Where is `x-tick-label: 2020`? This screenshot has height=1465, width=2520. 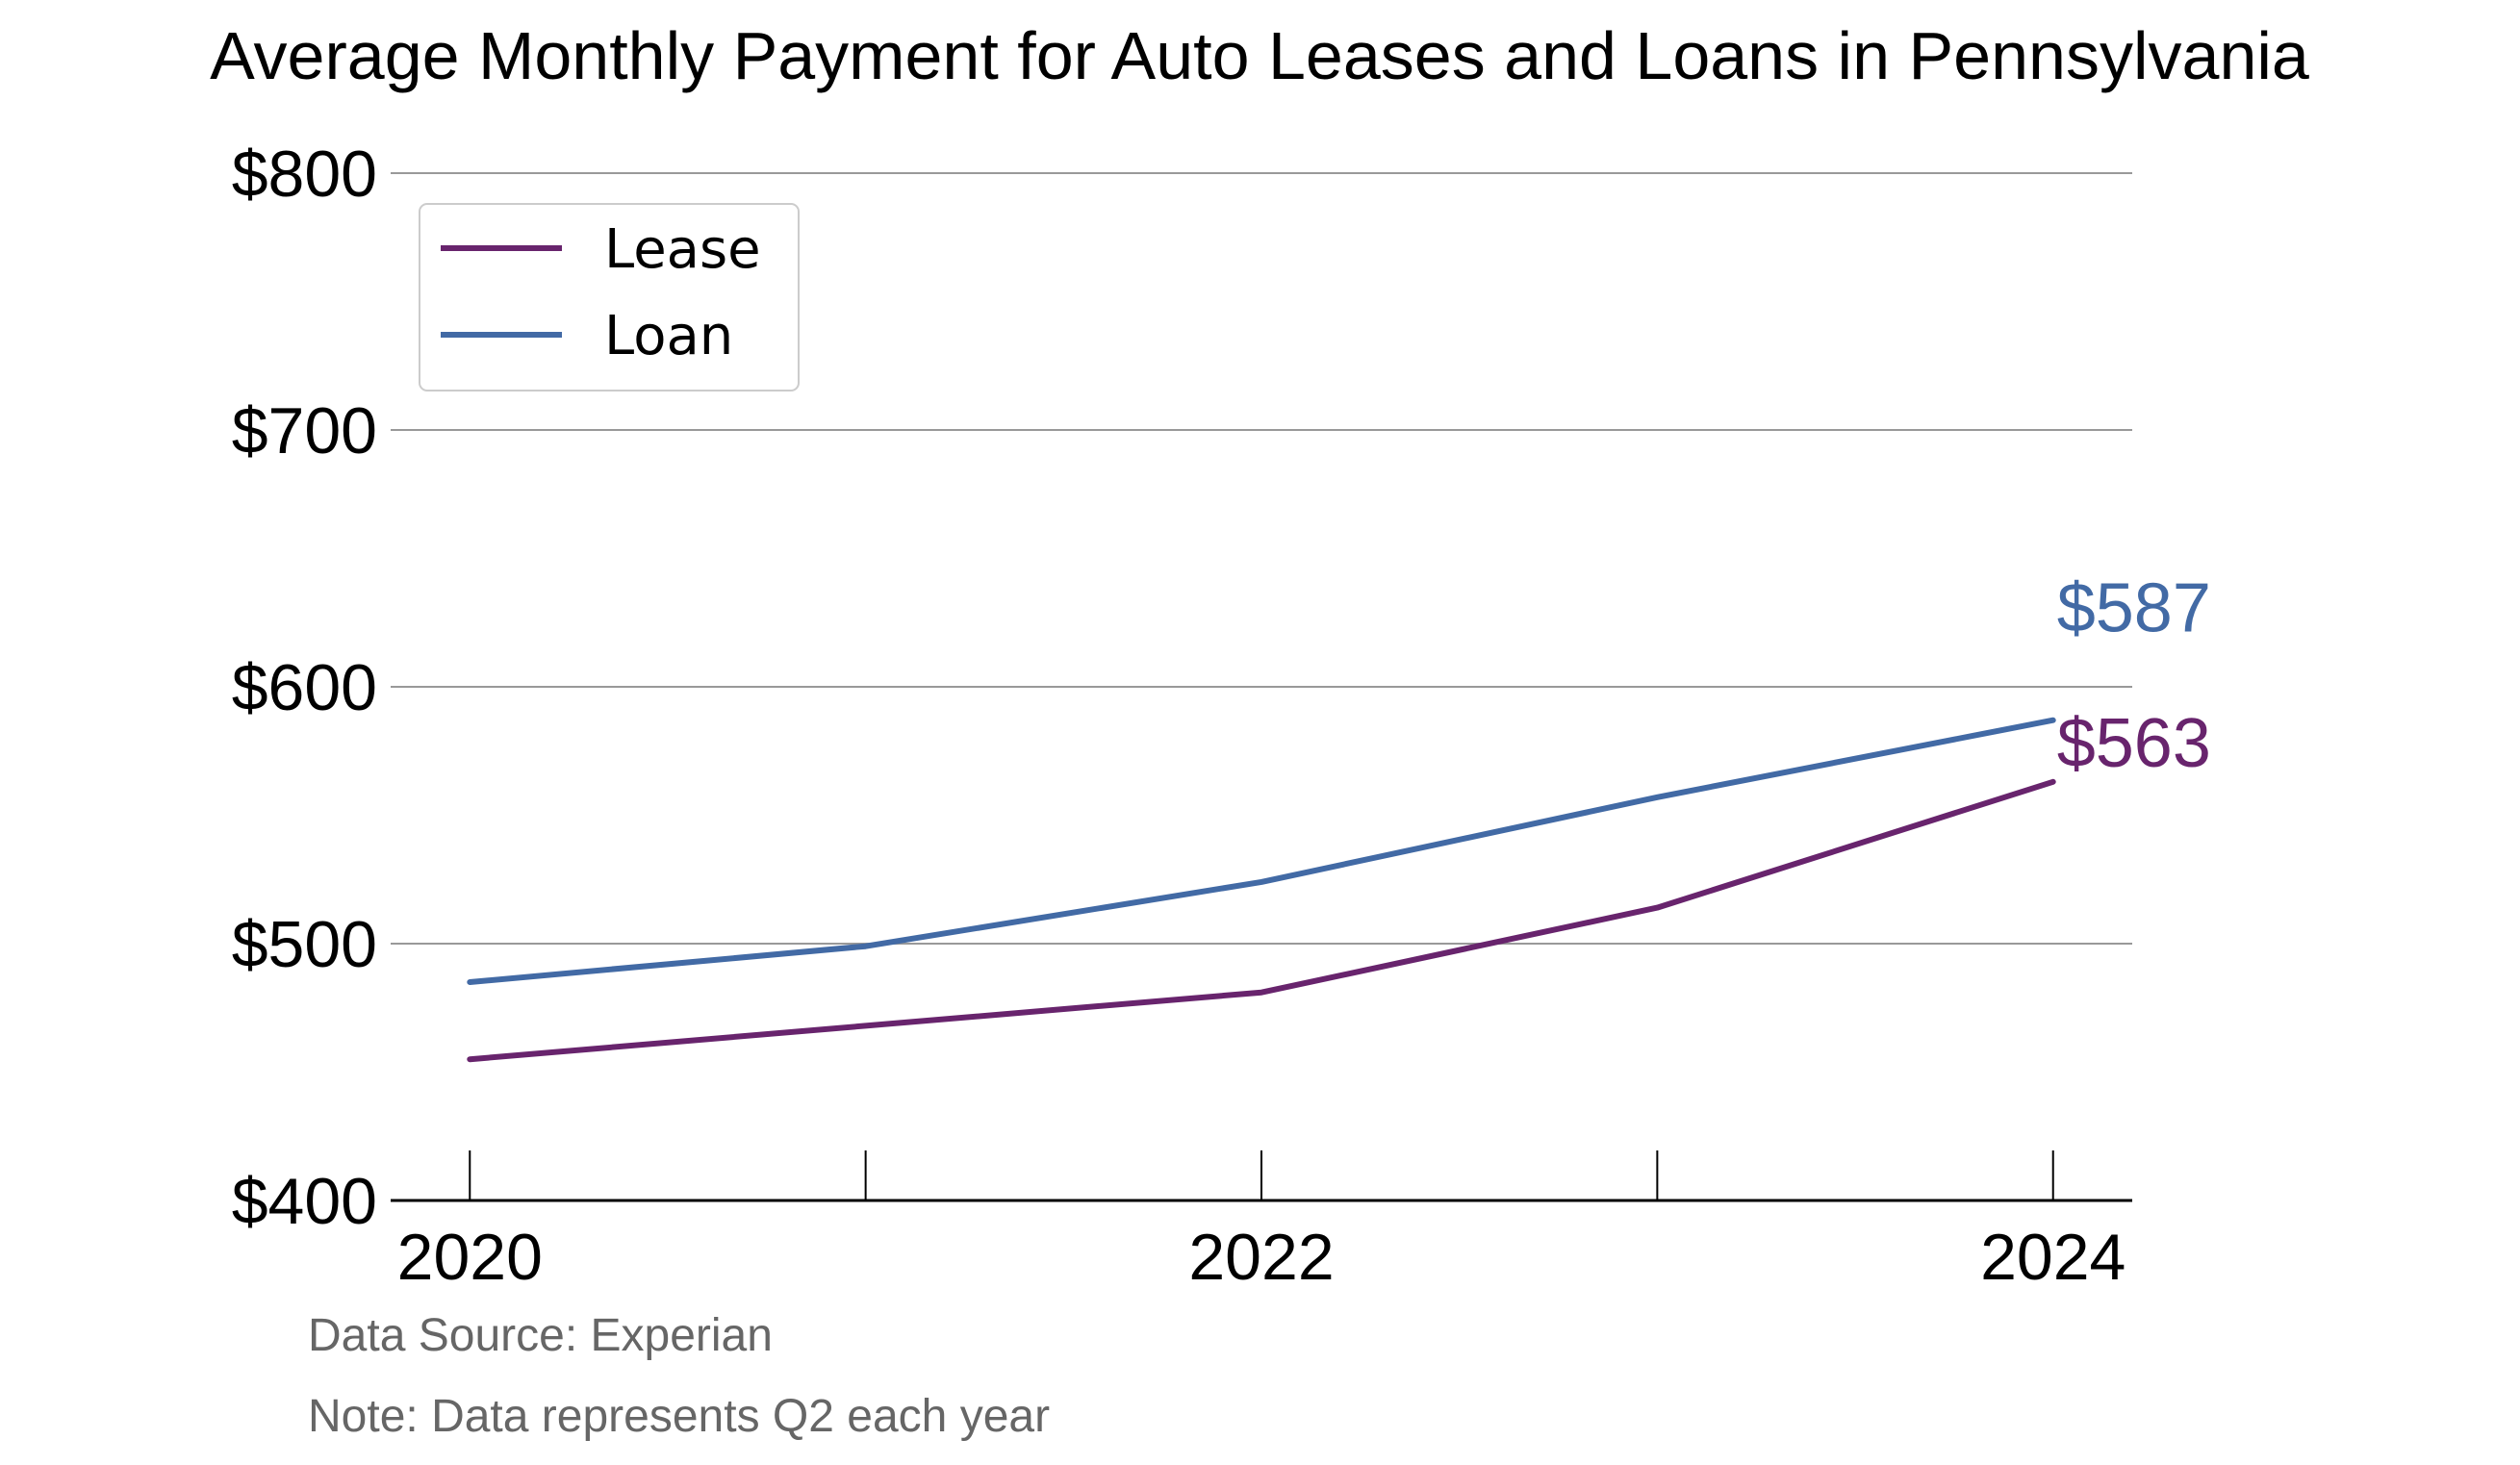 x-tick-label: 2020 is located at coordinates (470, 1257).